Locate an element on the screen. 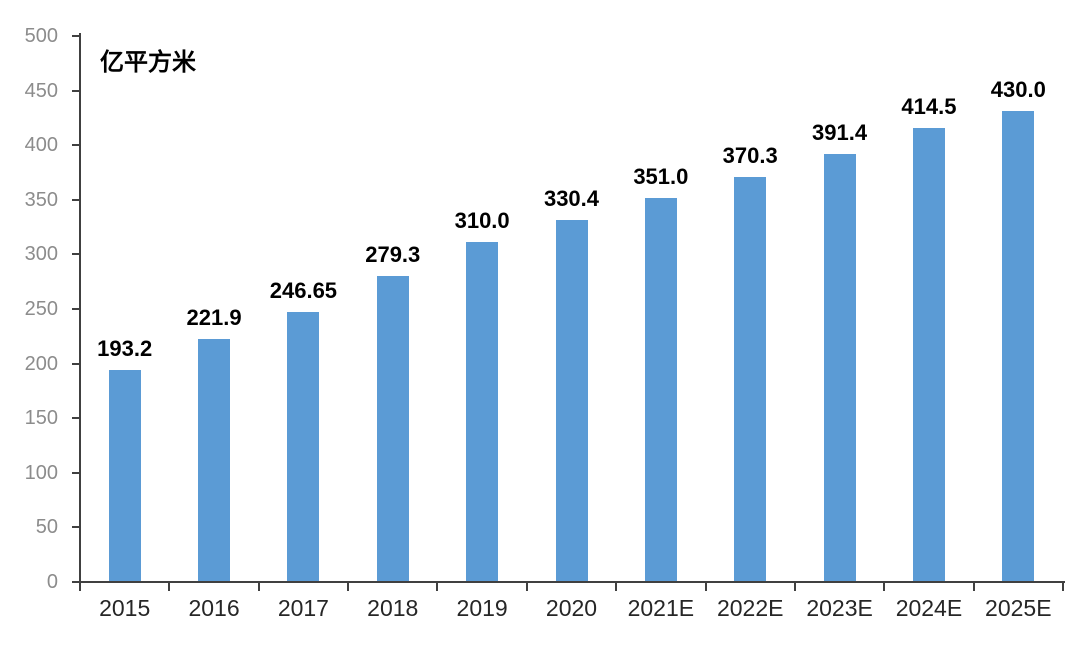 The image size is (1080, 652). bar-value-label: 351.0 is located at coordinates (661, 176).